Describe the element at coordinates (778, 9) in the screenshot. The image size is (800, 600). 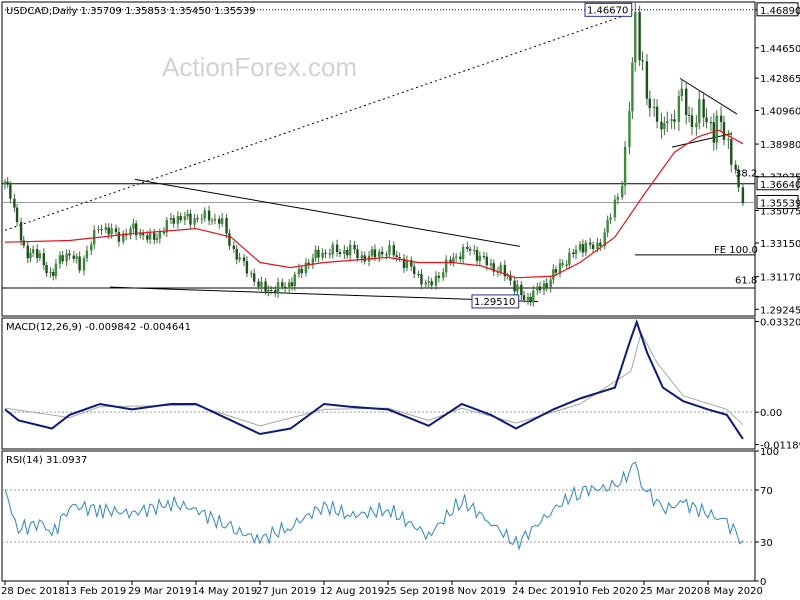
I see `level-box: 1.46890` at that location.